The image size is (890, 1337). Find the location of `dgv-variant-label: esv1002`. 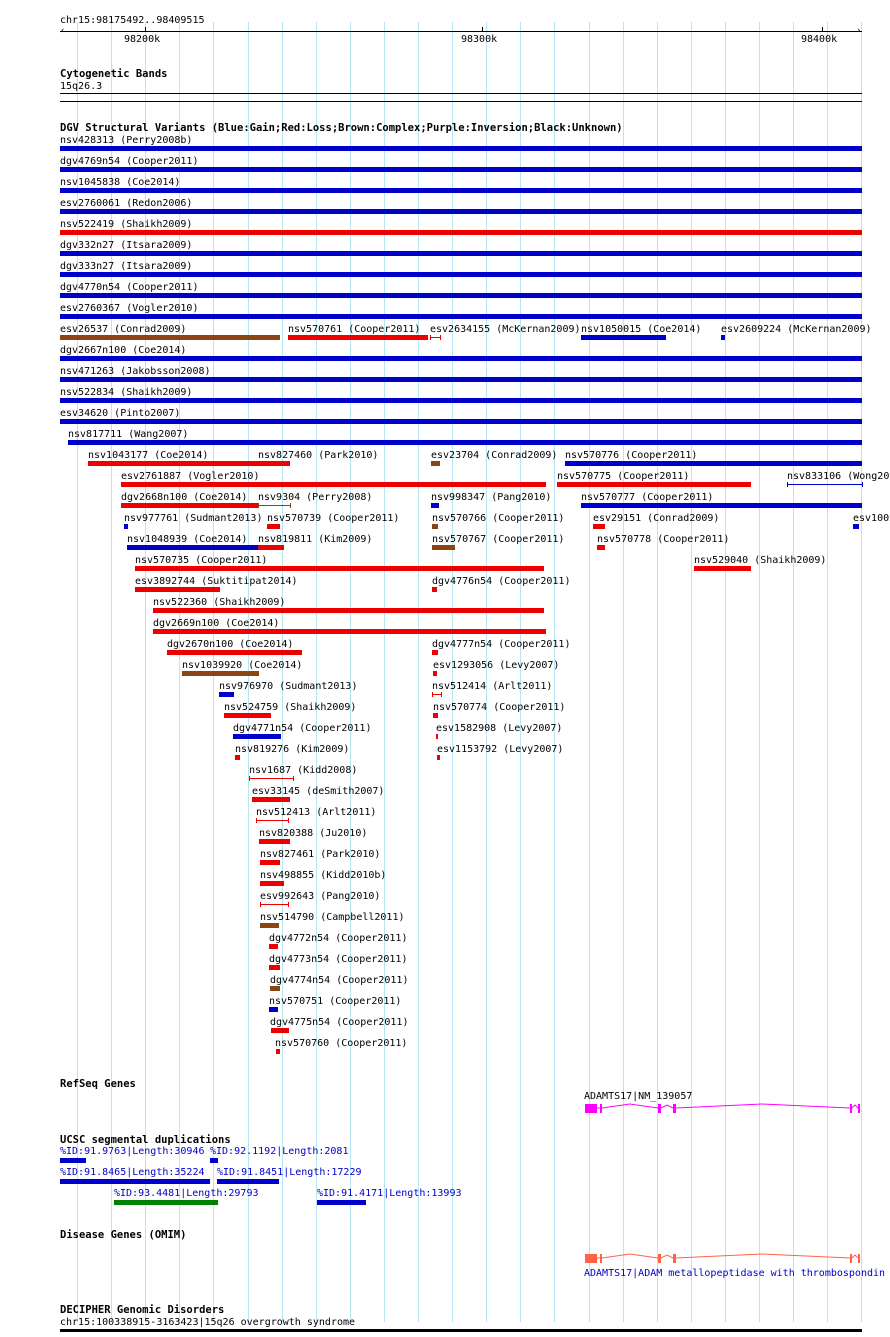

dgv-variant-label: esv1002 is located at coordinates (871, 518).